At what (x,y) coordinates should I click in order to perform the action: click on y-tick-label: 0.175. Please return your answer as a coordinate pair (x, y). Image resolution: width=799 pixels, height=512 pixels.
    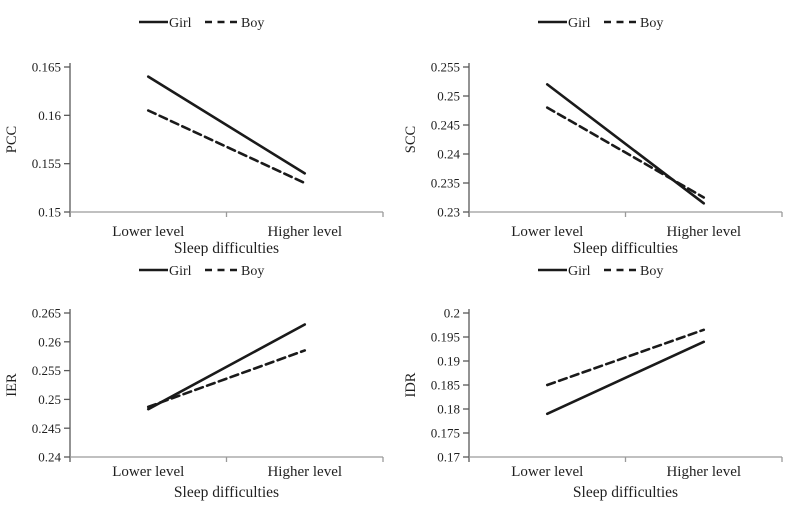
    Looking at the image, I should click on (445, 433).